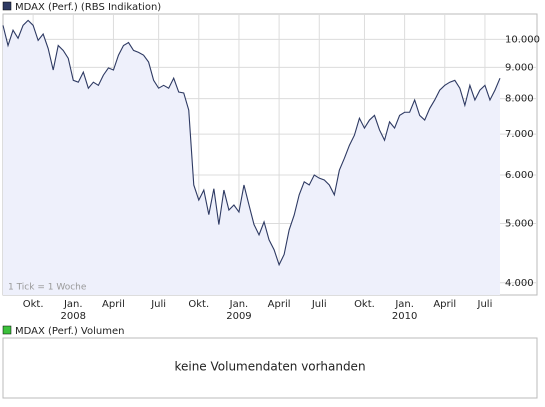  Describe the element at coordinates (519, 99) in the screenshot. I see `y-tick-label: 8.000` at that location.